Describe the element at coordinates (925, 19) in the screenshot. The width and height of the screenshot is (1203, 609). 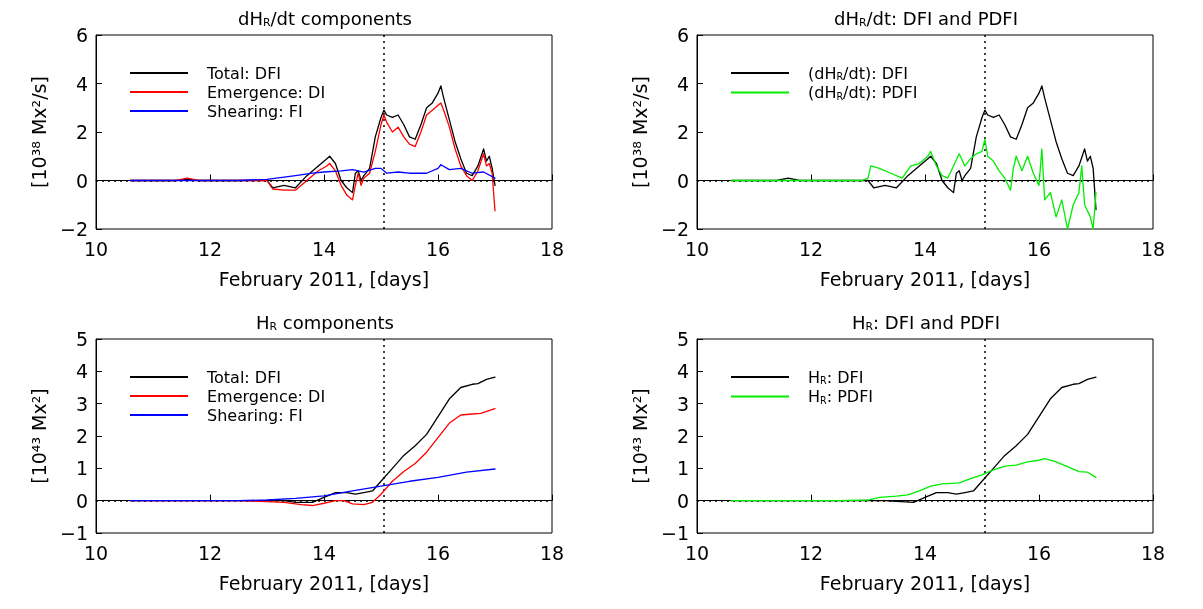
I see `chart-title: dHR/dt: DFI and PDFI` at that location.